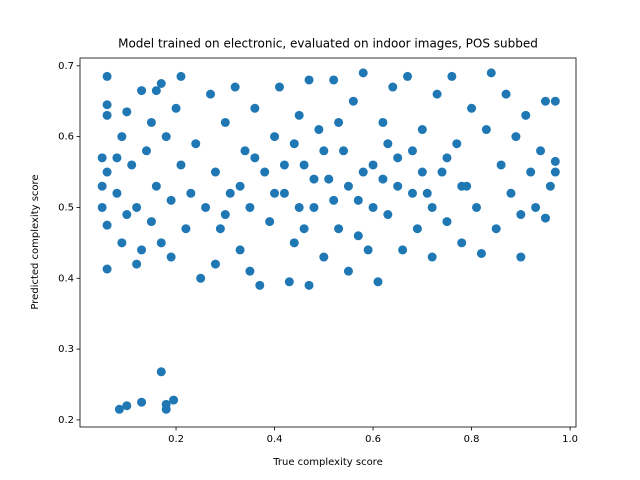 The height and width of the screenshot is (480, 640). What do you see at coordinates (472, 439) in the screenshot?
I see `x-tick-label: 0.8` at bounding box center [472, 439].